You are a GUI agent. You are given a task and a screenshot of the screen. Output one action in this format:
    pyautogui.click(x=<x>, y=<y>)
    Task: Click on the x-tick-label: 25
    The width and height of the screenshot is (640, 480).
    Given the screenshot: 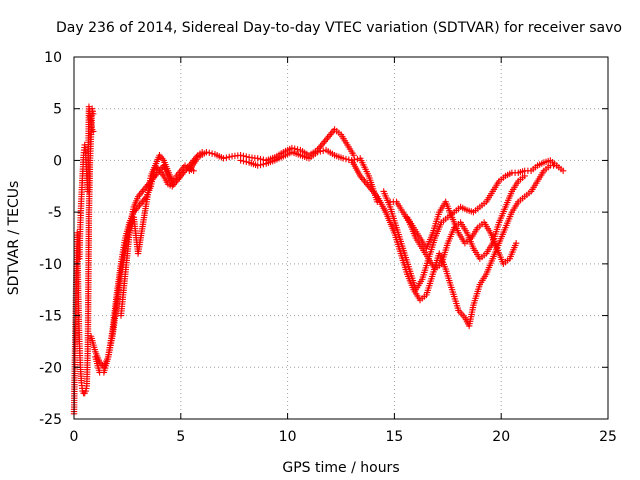 What is the action you would take?
    pyautogui.click(x=608, y=437)
    